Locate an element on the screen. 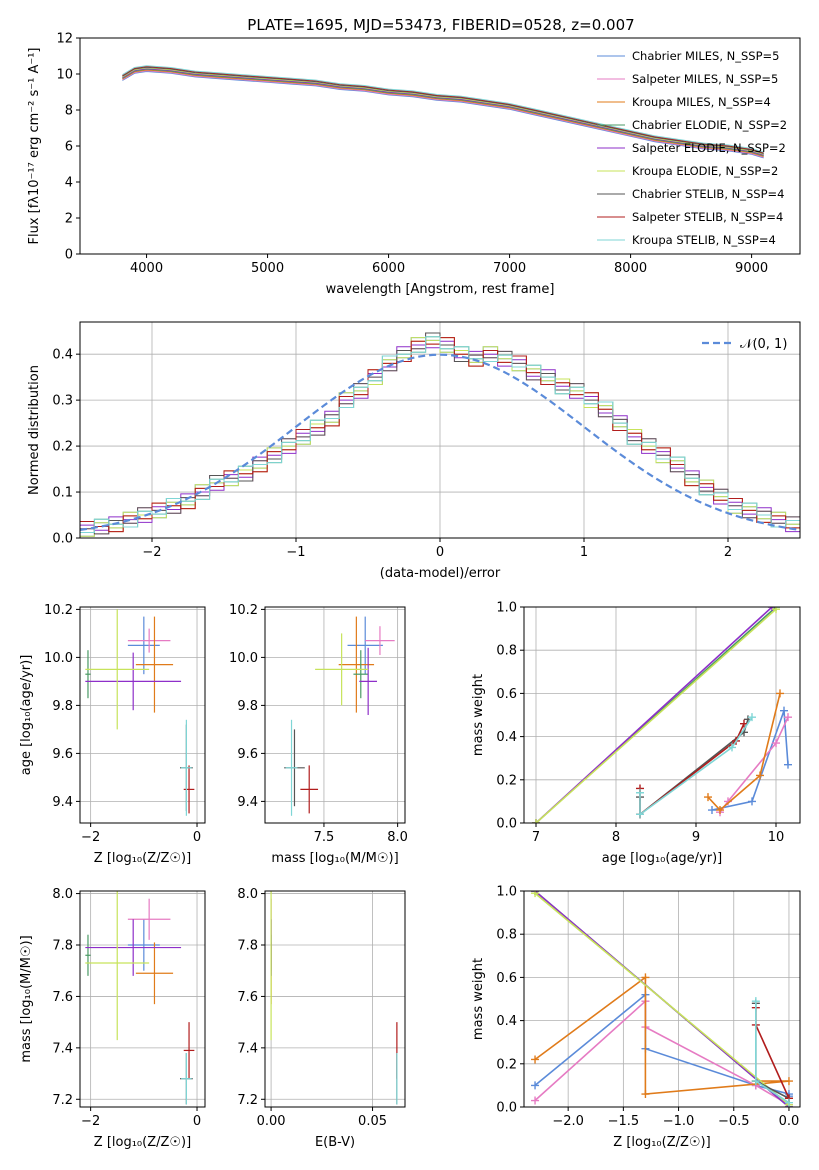 Image resolution: width=819 pixels, height=1170 pixels. y-tick-label: 8 is located at coordinates (69, 111).